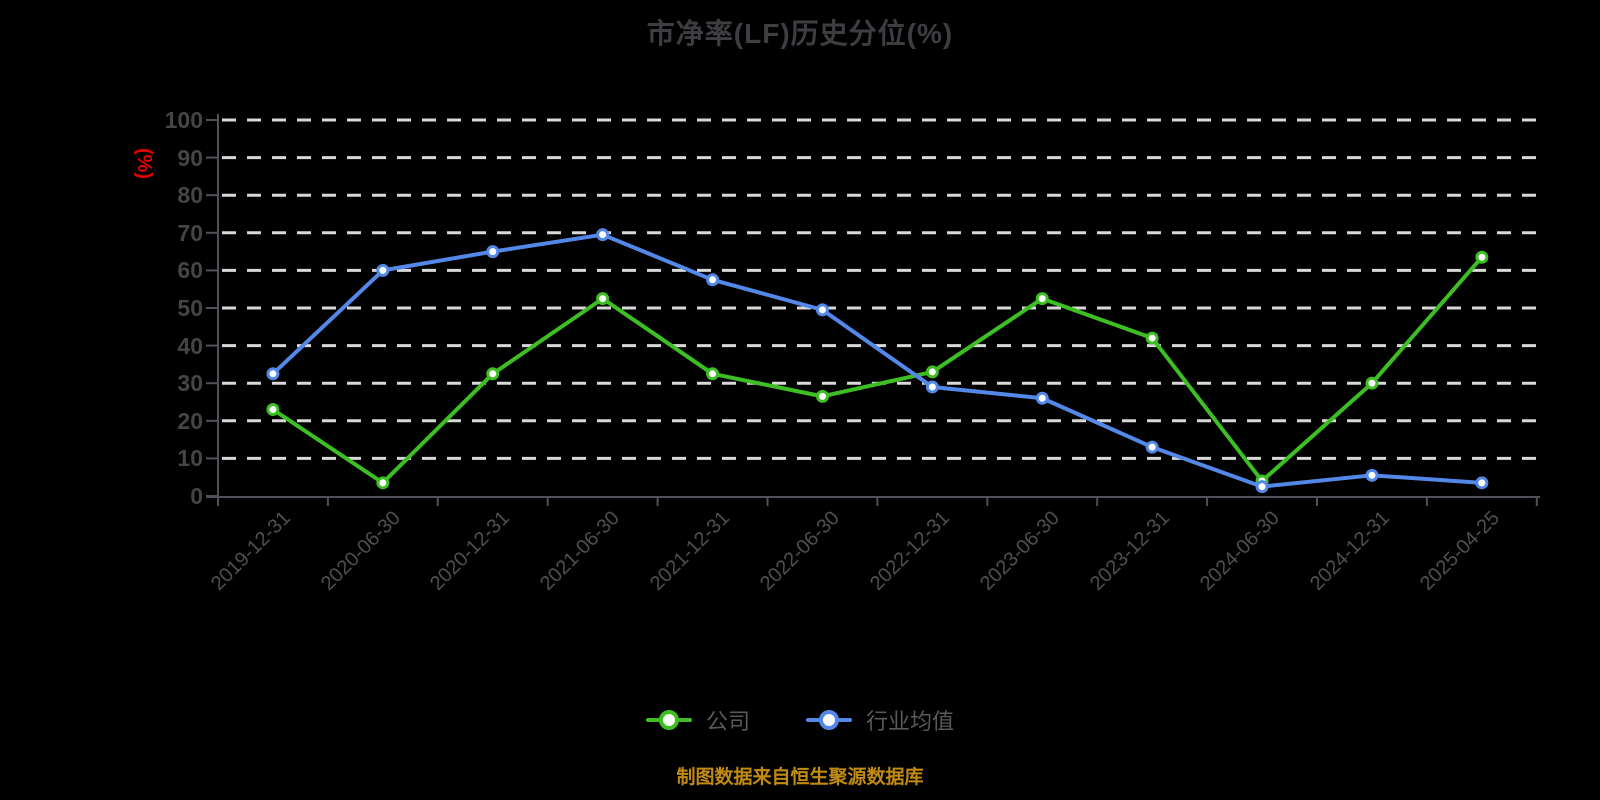 The image size is (1600, 800). I want to click on company-series-marker-icon, so click(668, 720).